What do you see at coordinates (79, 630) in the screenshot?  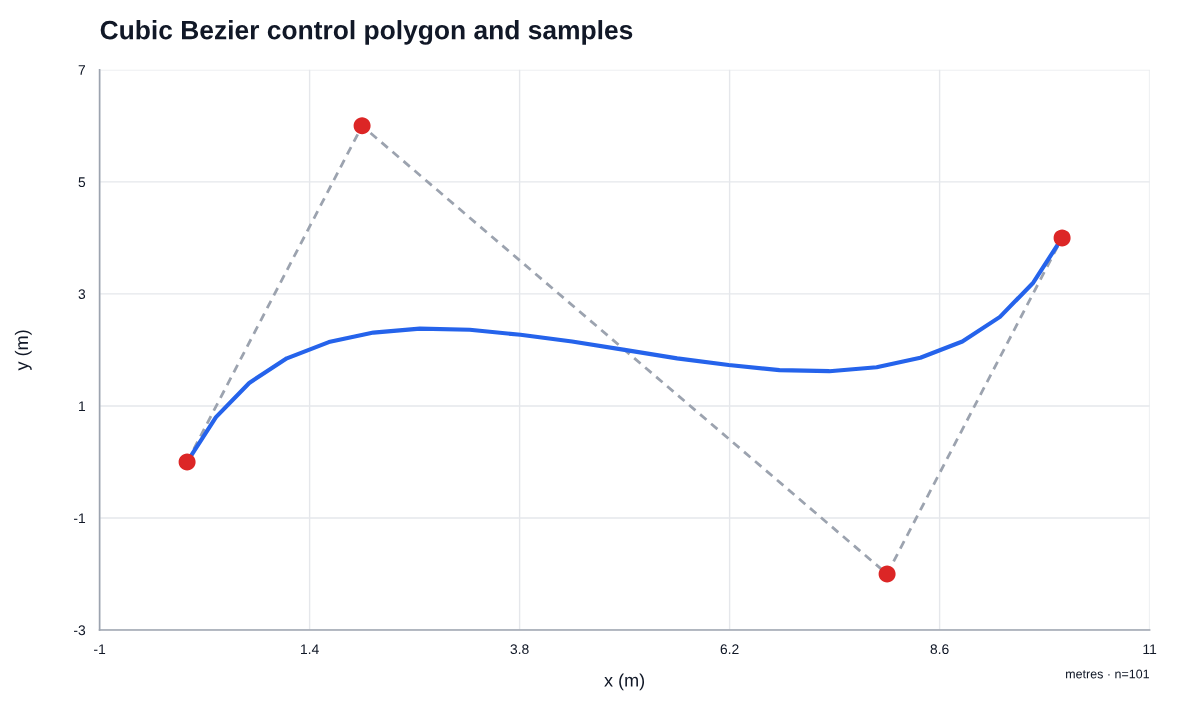 I see `y-tick-label: -3` at bounding box center [79, 630].